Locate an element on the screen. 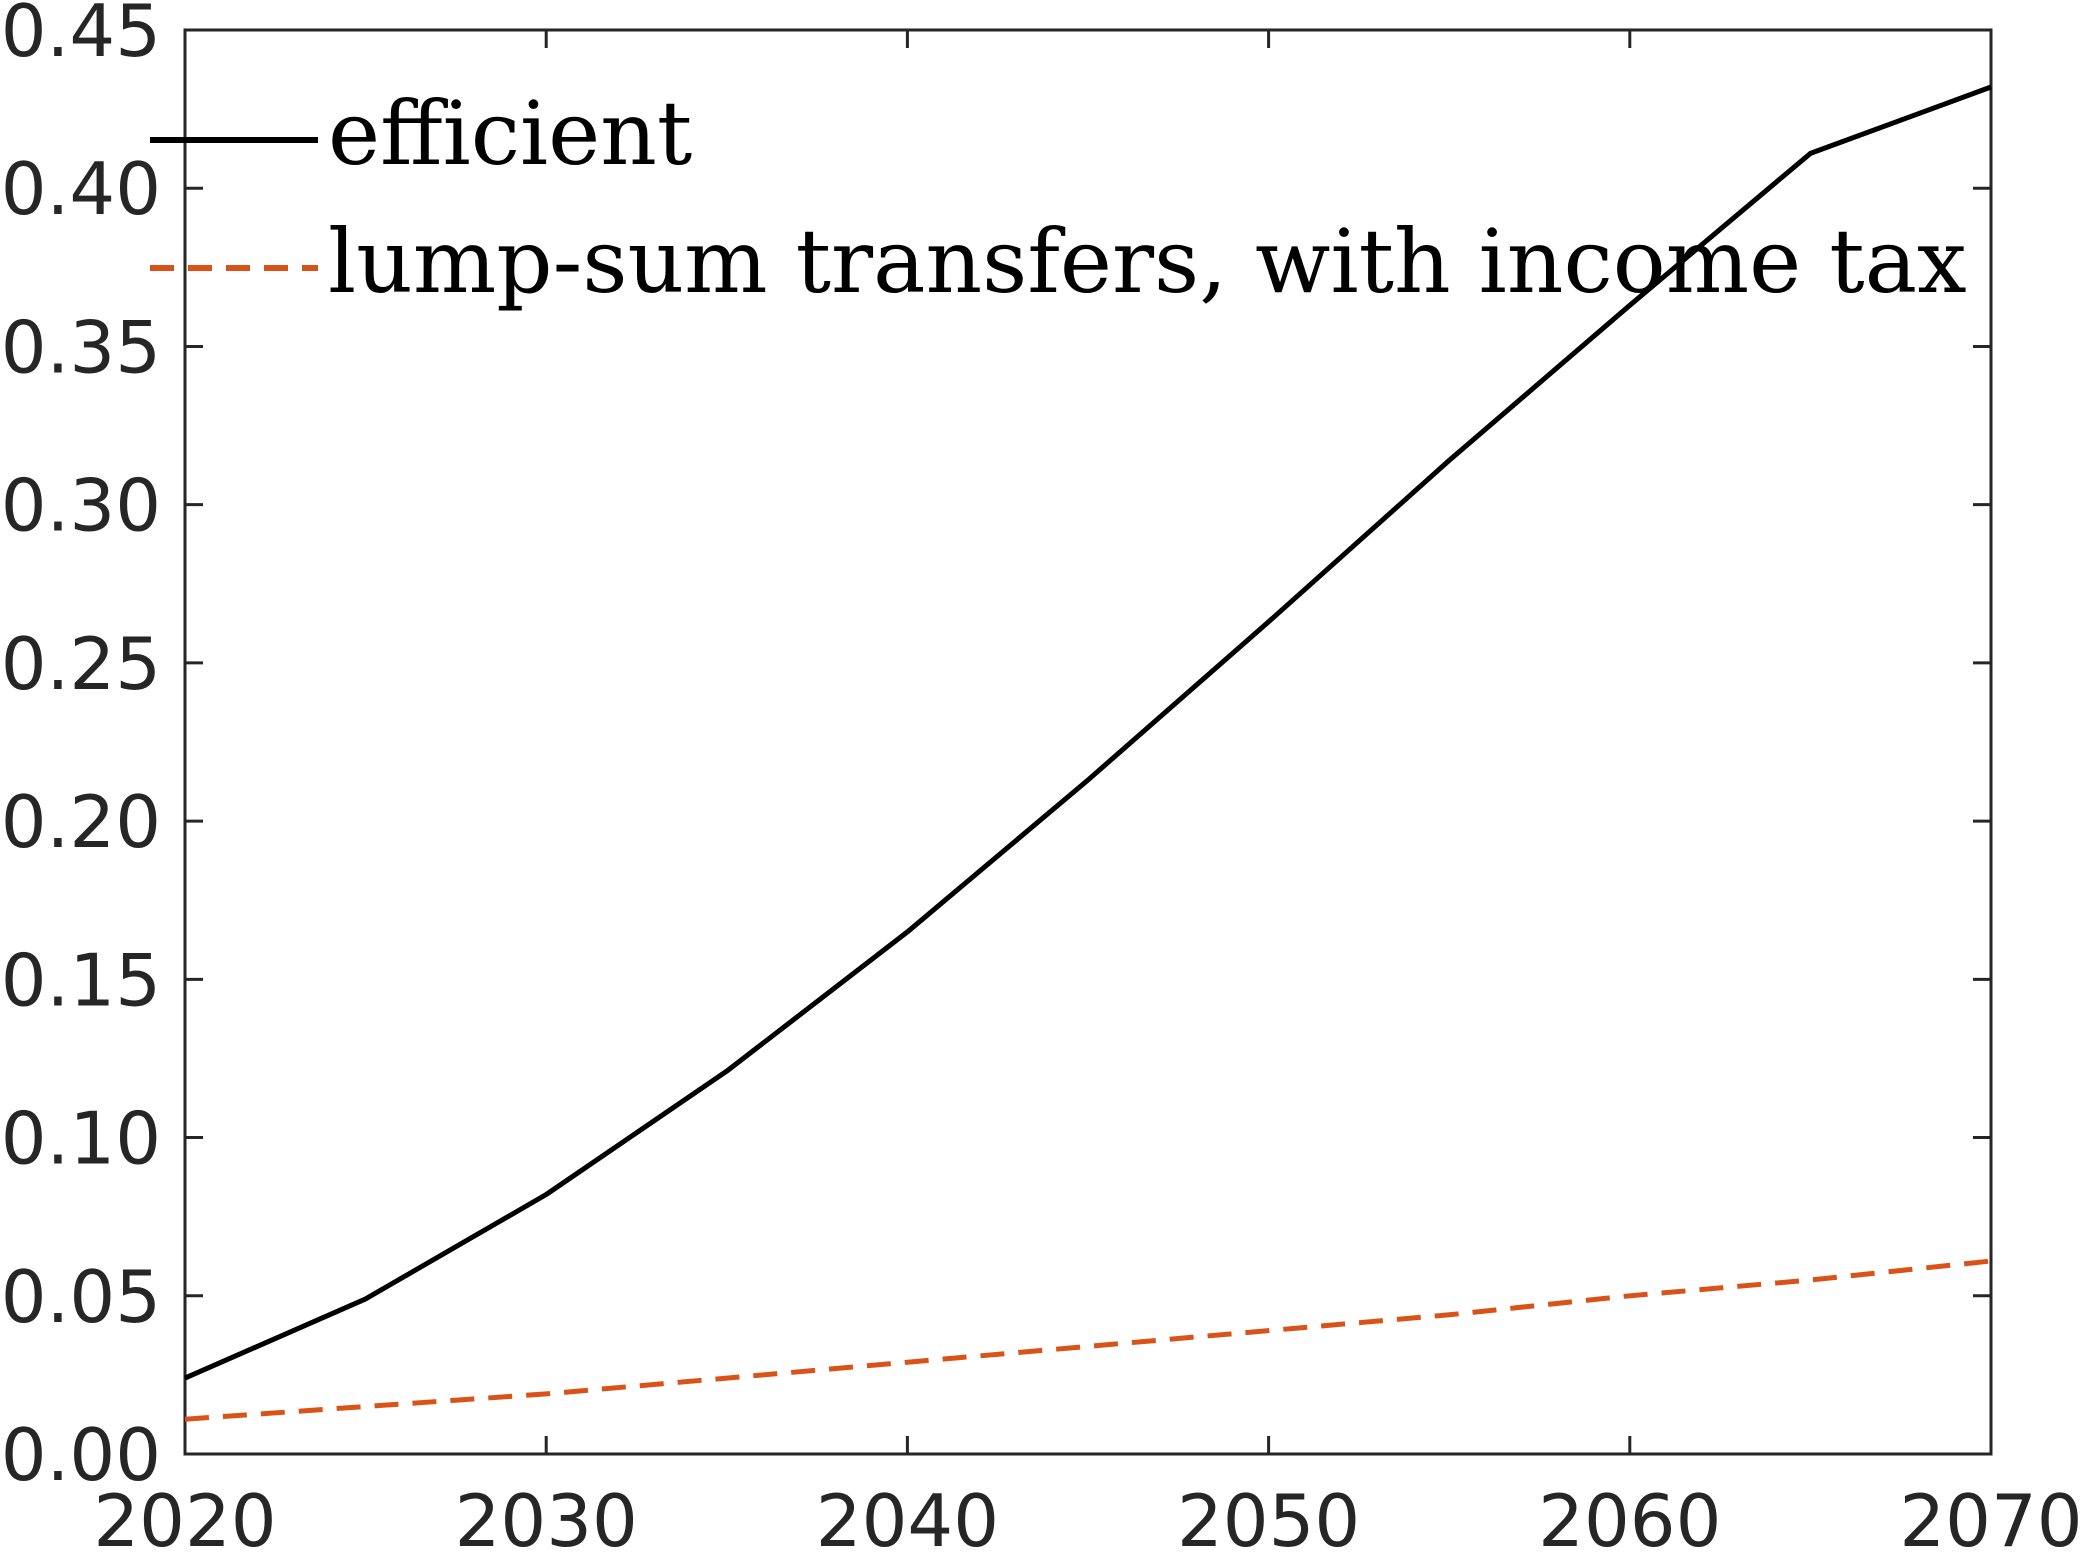 This screenshot has width=2082, height=1554. x-tick-label: 2020 is located at coordinates (184, 1516).